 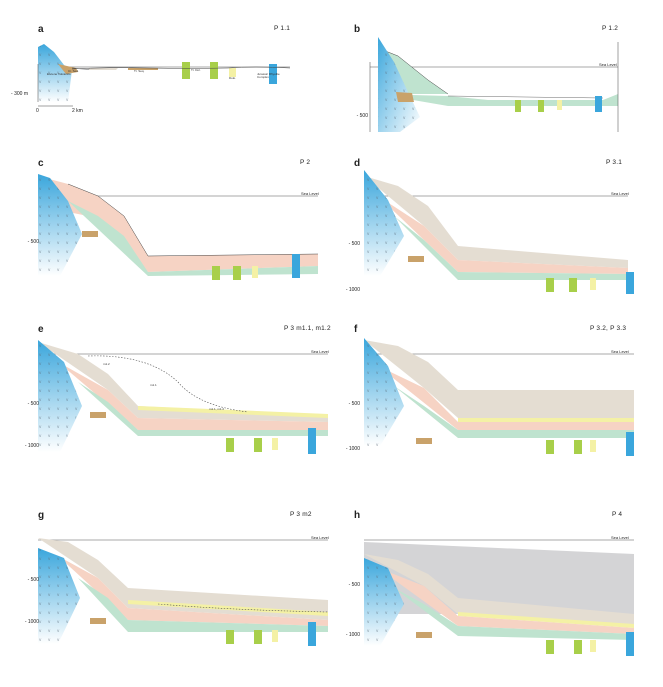 I want to click on annotation: Jurassic Rhyolite Complex, so click(x=268, y=76).